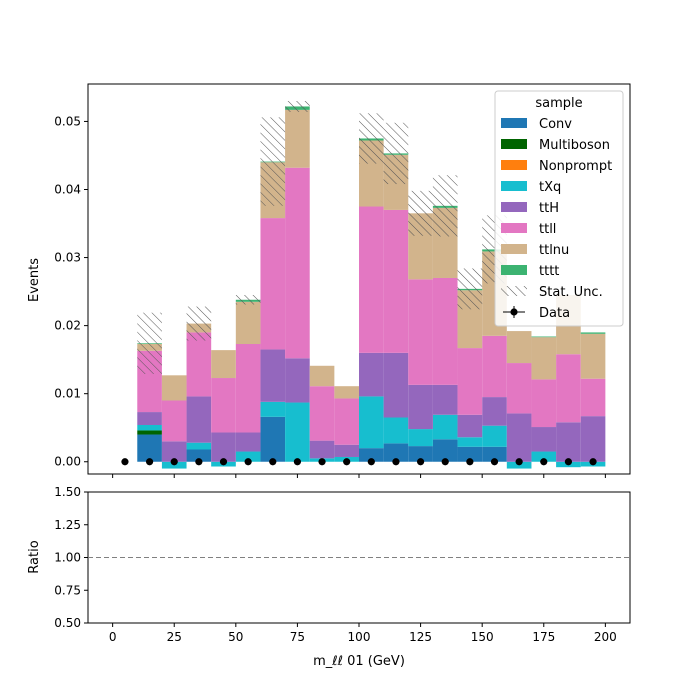  I want to click on main-y-axis-label: Events, so click(34, 280).